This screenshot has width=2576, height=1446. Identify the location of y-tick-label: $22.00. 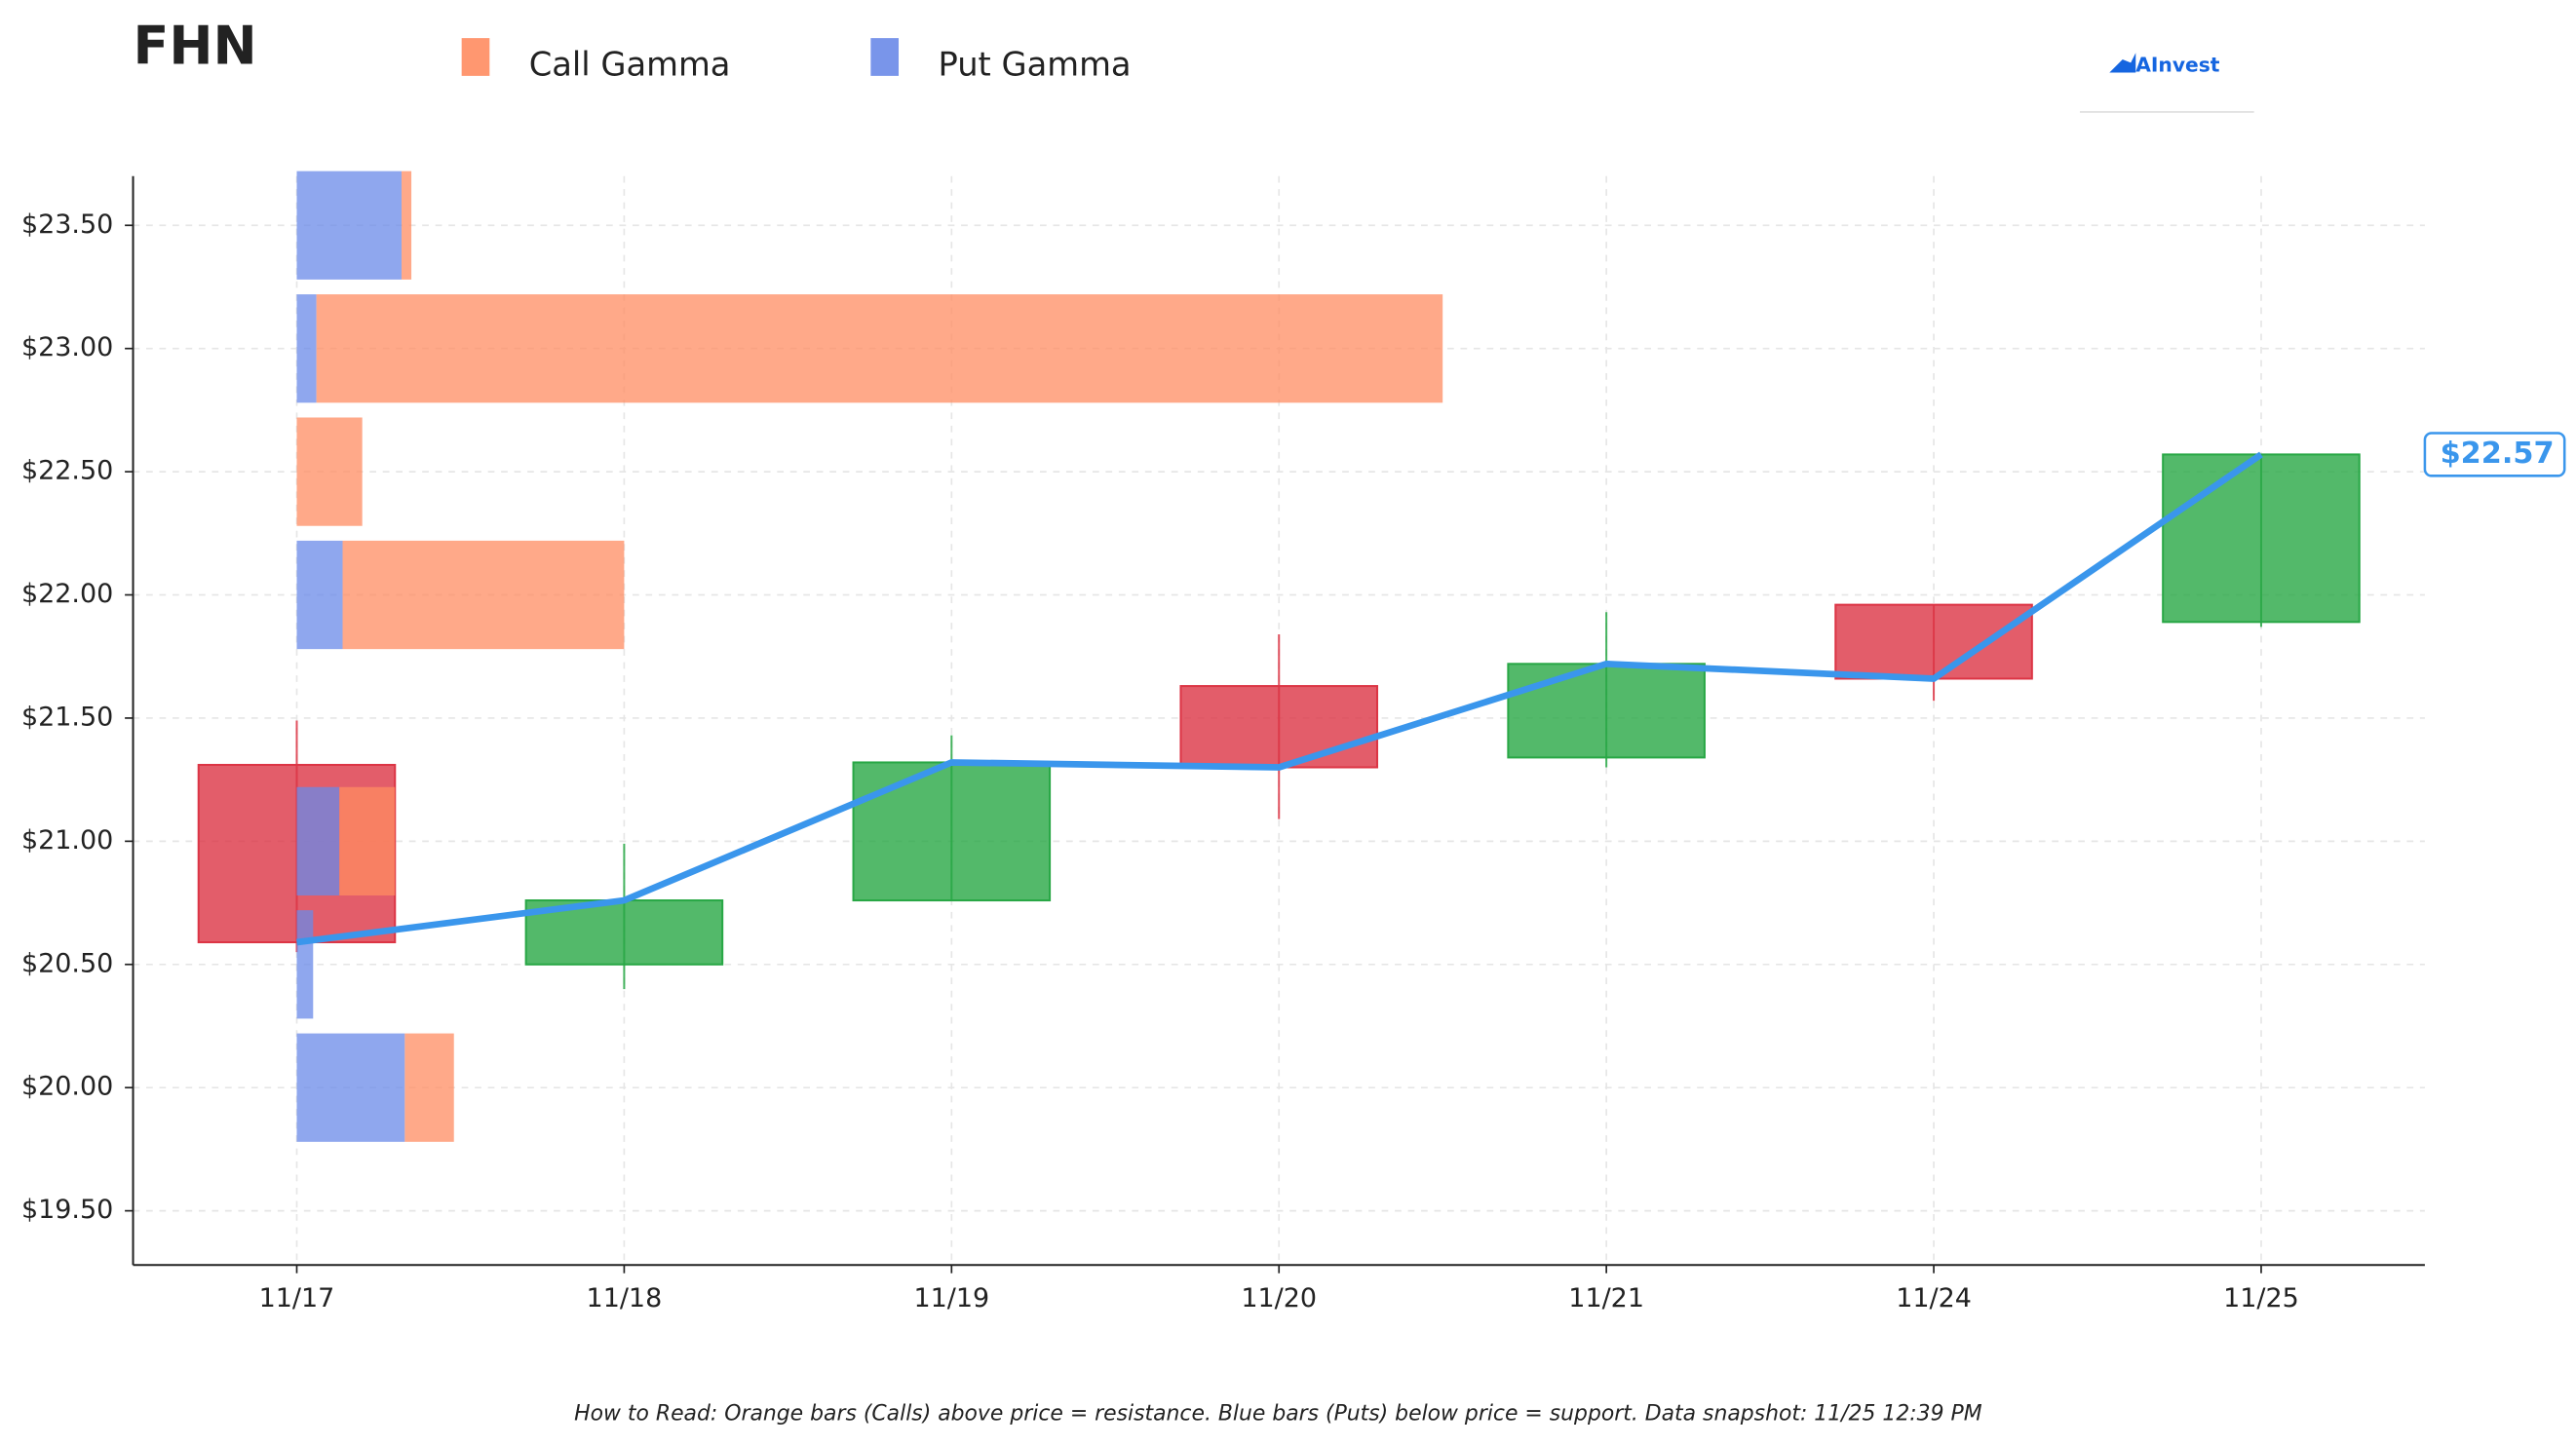
(67, 594).